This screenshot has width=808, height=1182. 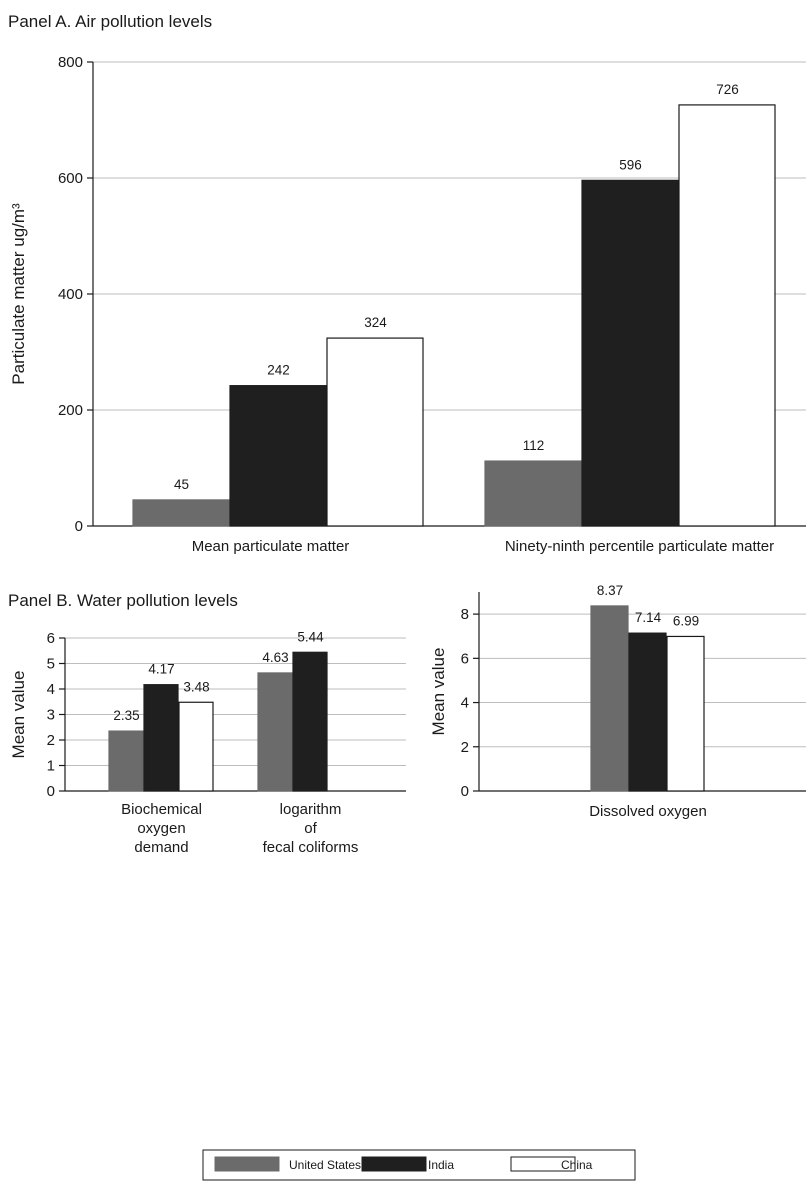 What do you see at coordinates (70, 62) in the screenshot?
I see `y-tick-label: 800` at bounding box center [70, 62].